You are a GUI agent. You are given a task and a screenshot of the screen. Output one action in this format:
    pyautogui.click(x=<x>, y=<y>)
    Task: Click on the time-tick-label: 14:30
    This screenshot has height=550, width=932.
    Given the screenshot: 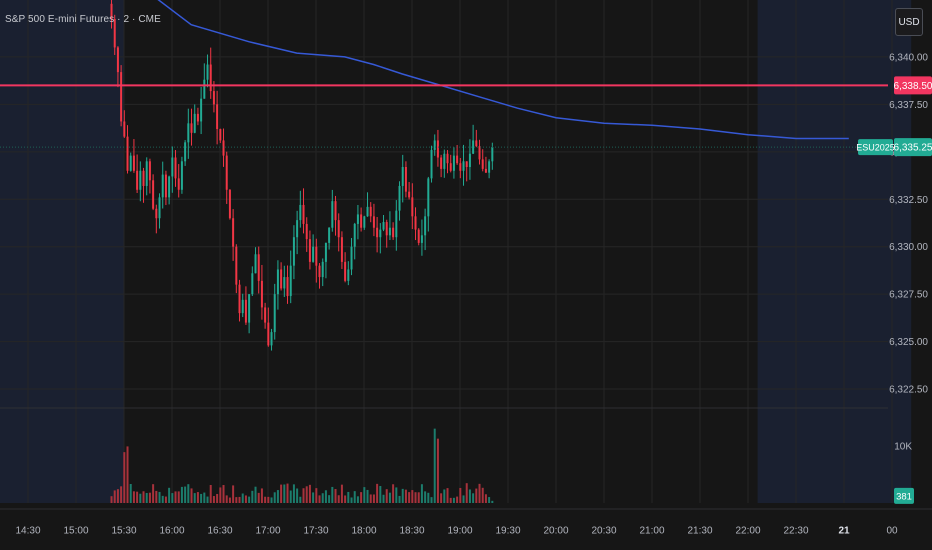 What is the action you would take?
    pyautogui.click(x=27, y=531)
    